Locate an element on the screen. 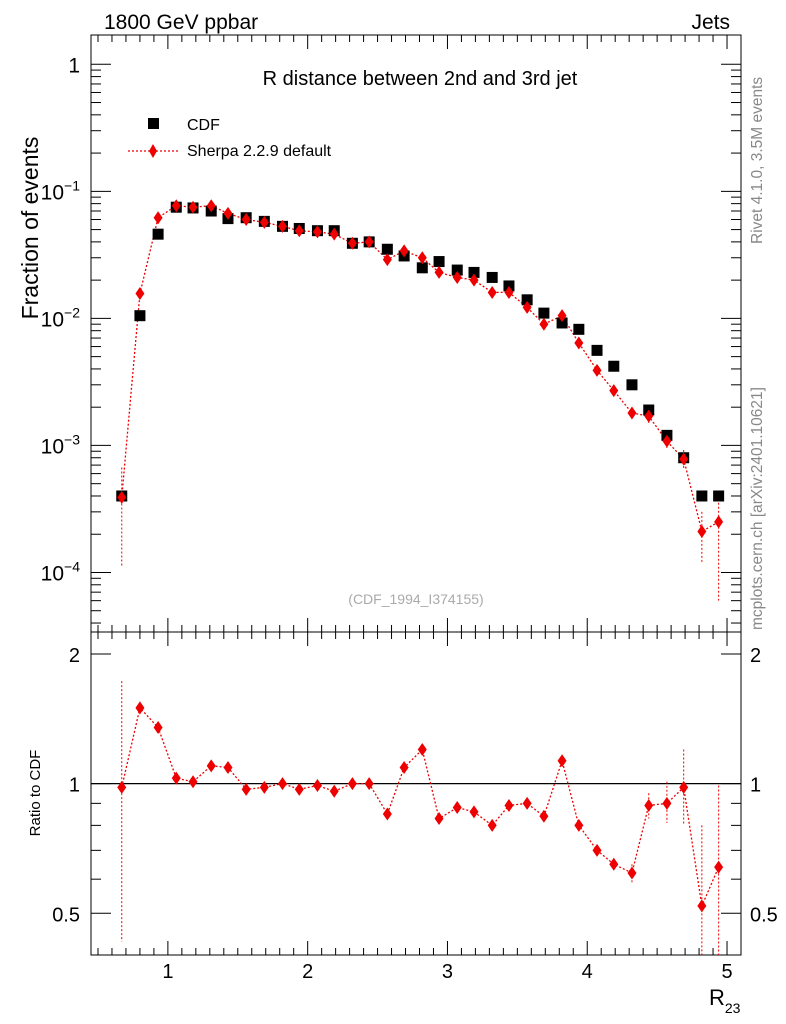  legend-marker-mc is located at coordinates (153, 151).